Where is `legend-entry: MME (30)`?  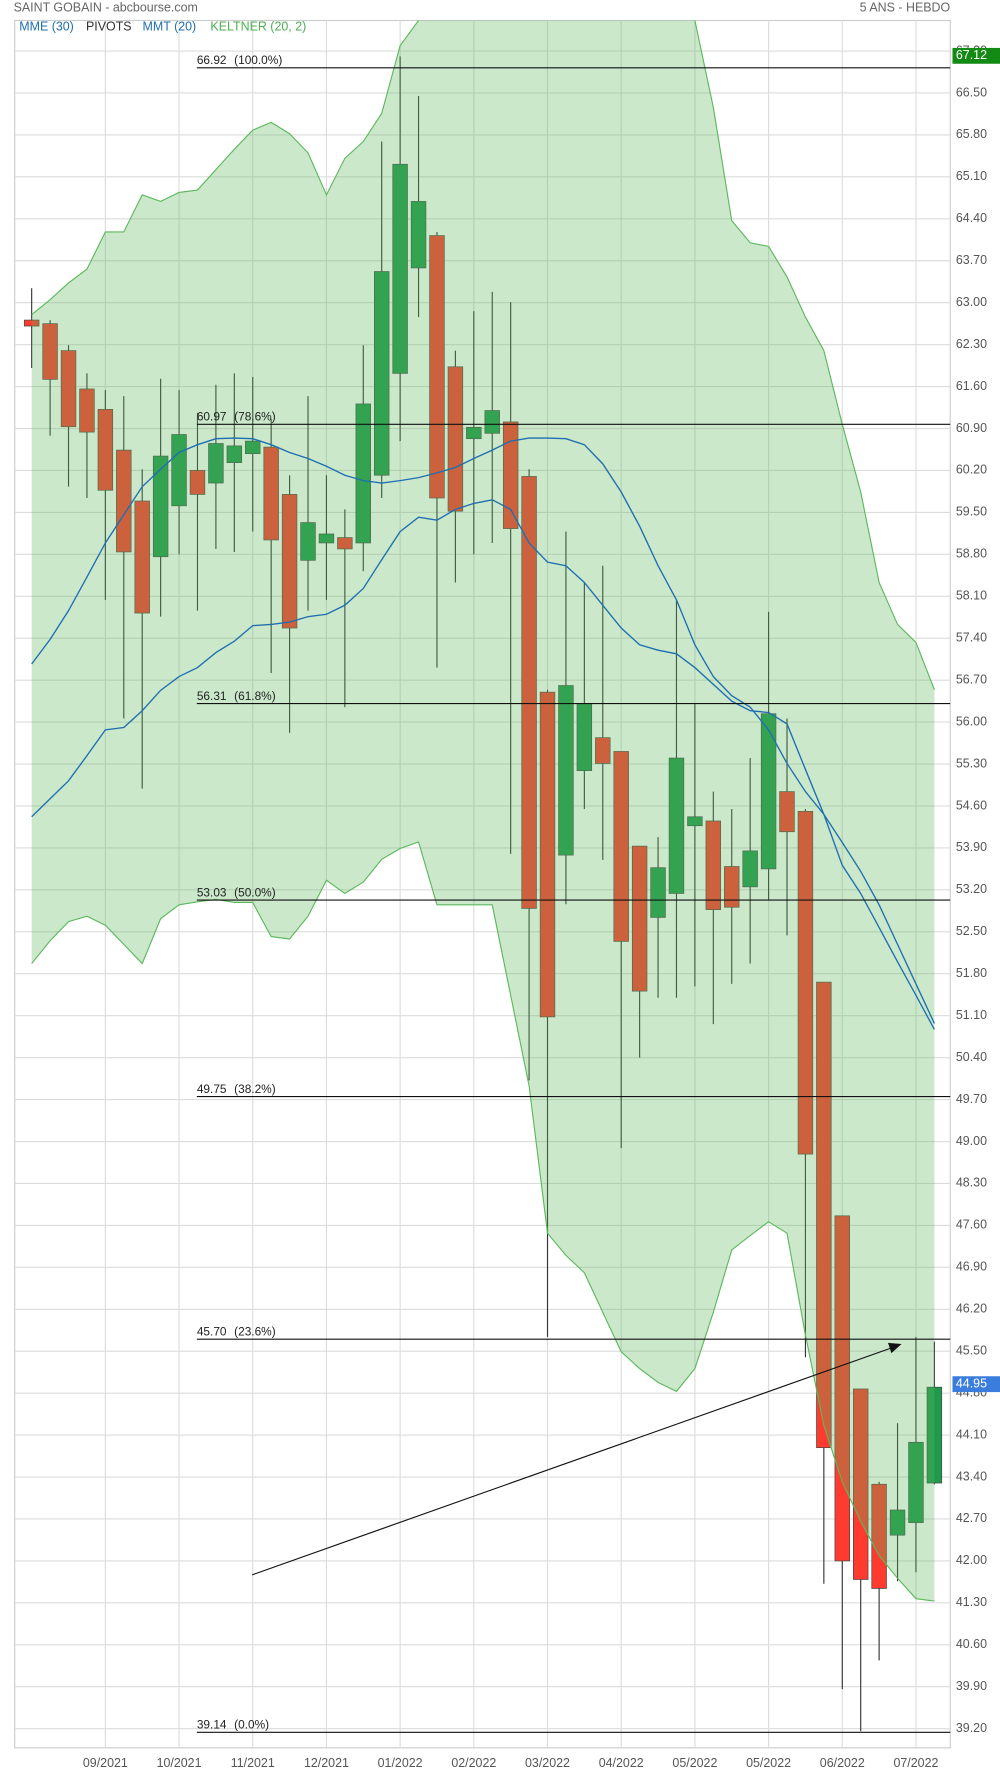 legend-entry: MME (30) is located at coordinates (46, 27).